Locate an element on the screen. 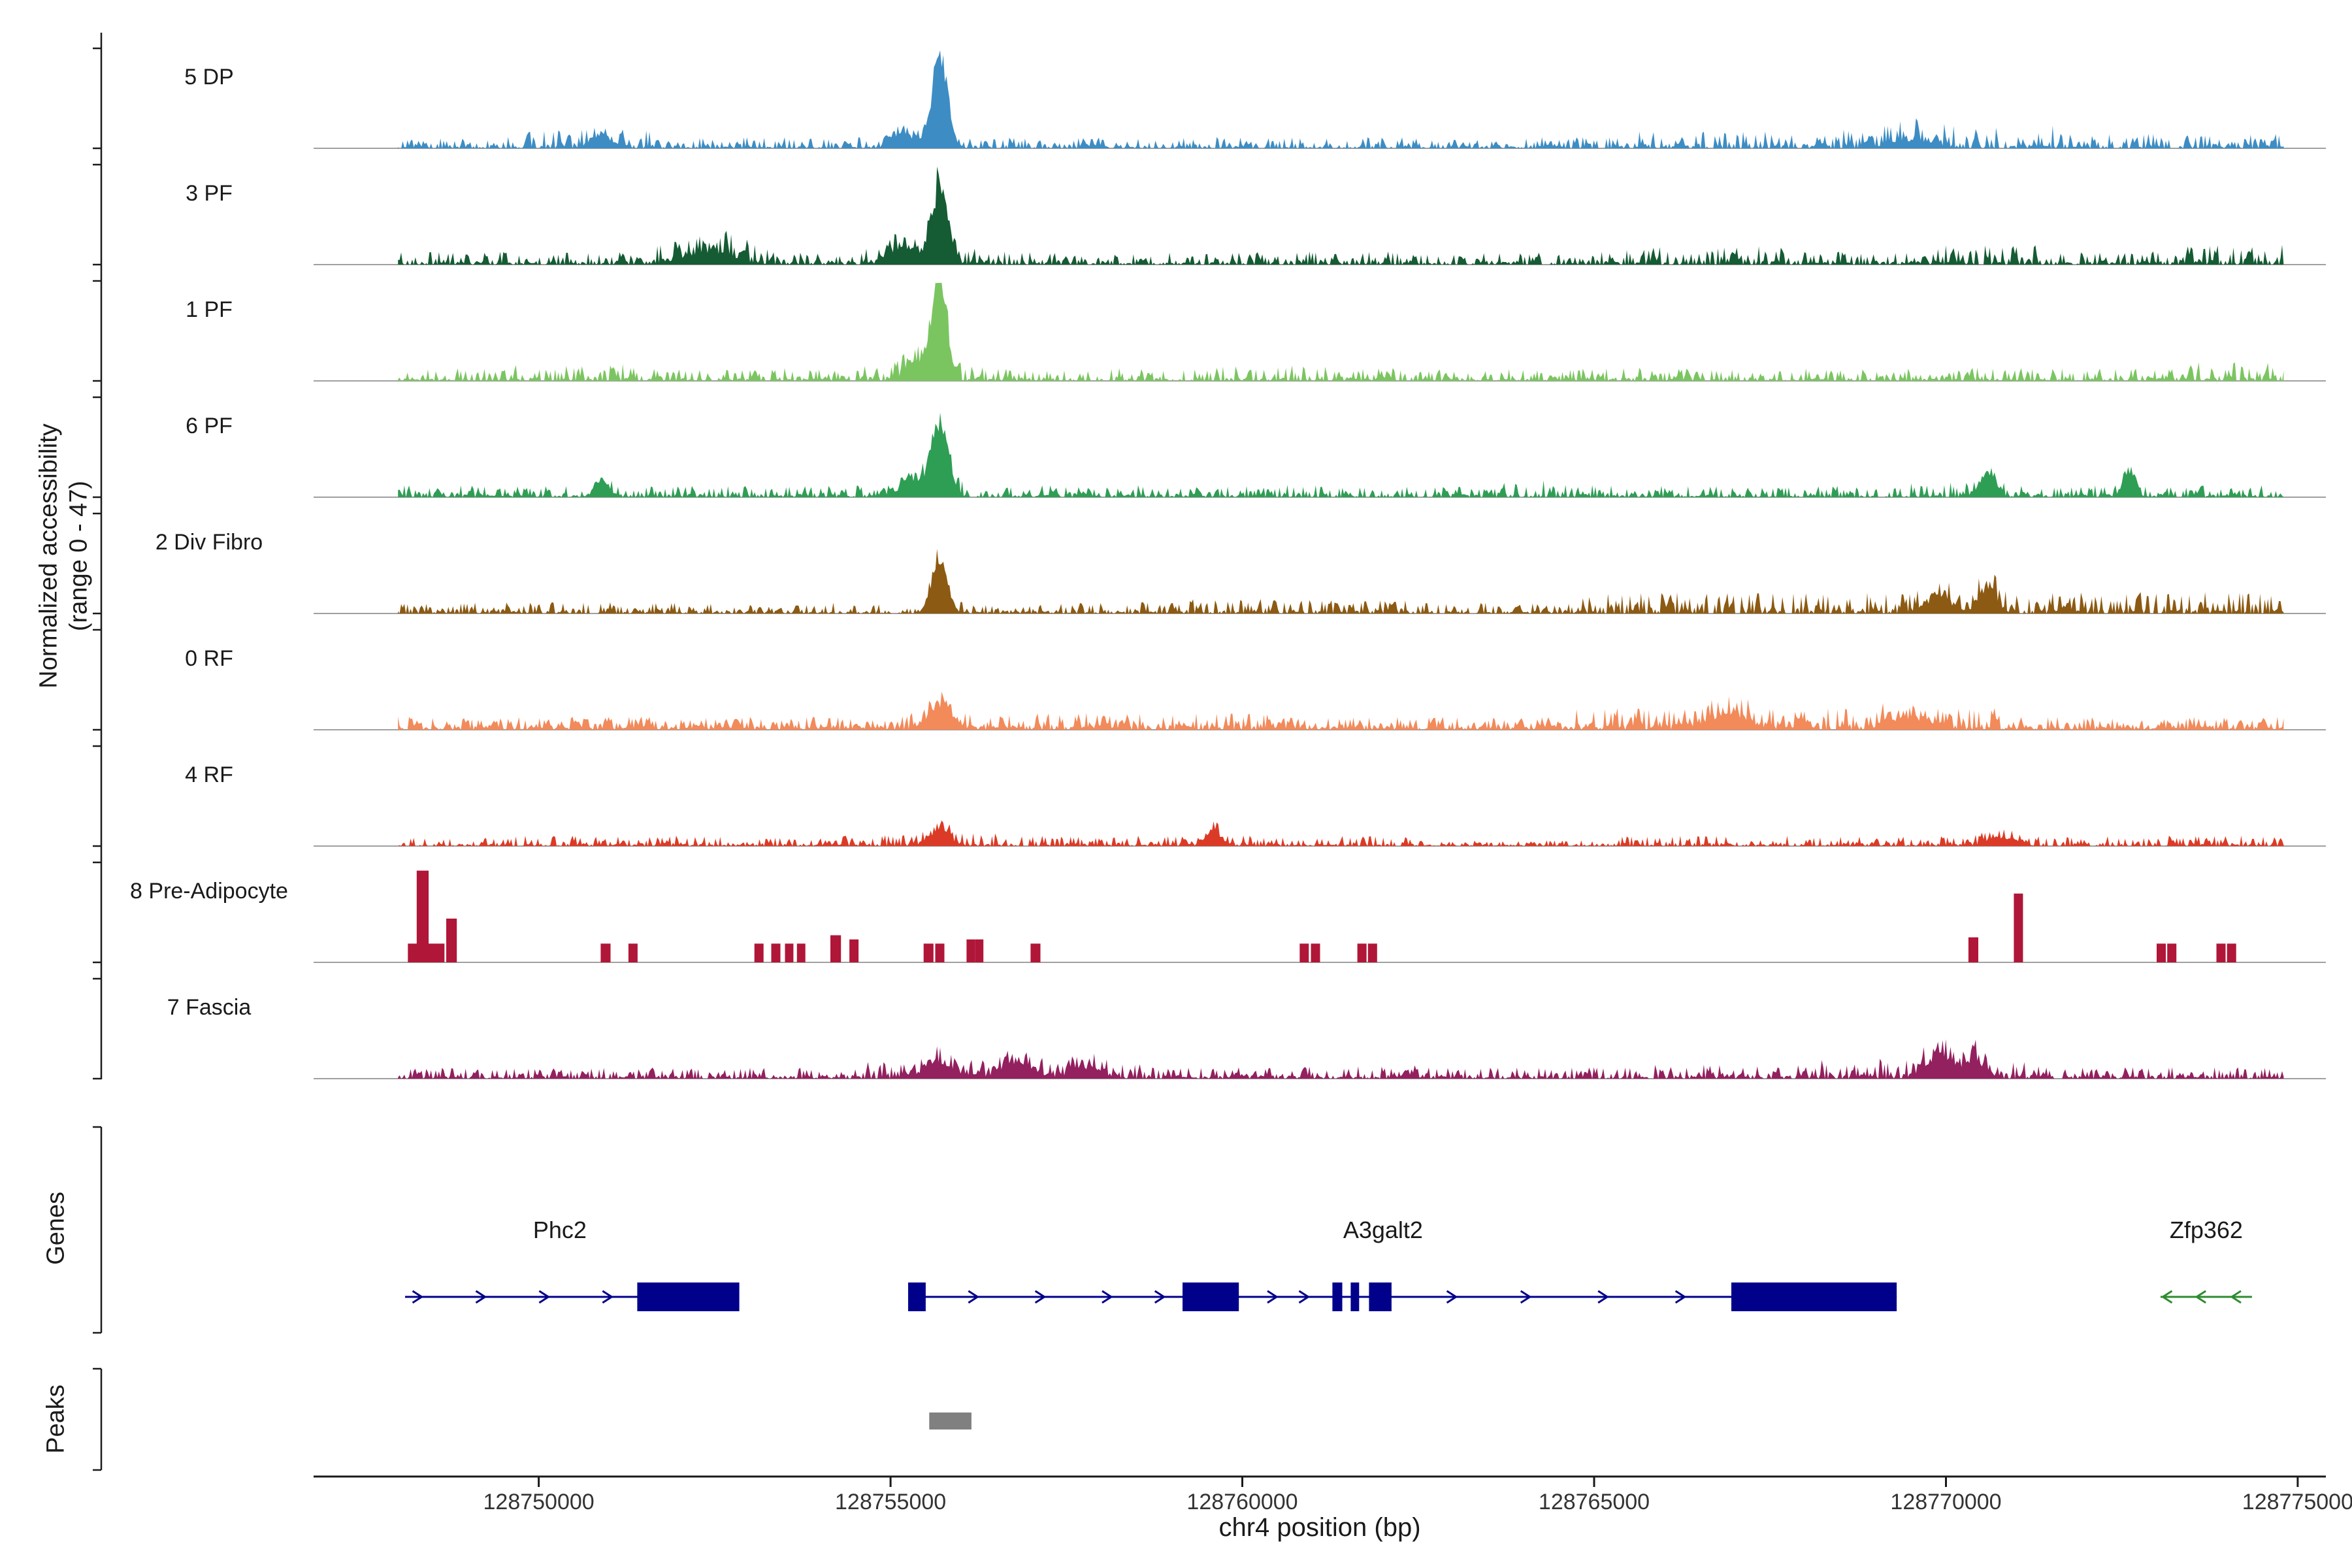  track-label: 1 PF is located at coordinates (209, 309).